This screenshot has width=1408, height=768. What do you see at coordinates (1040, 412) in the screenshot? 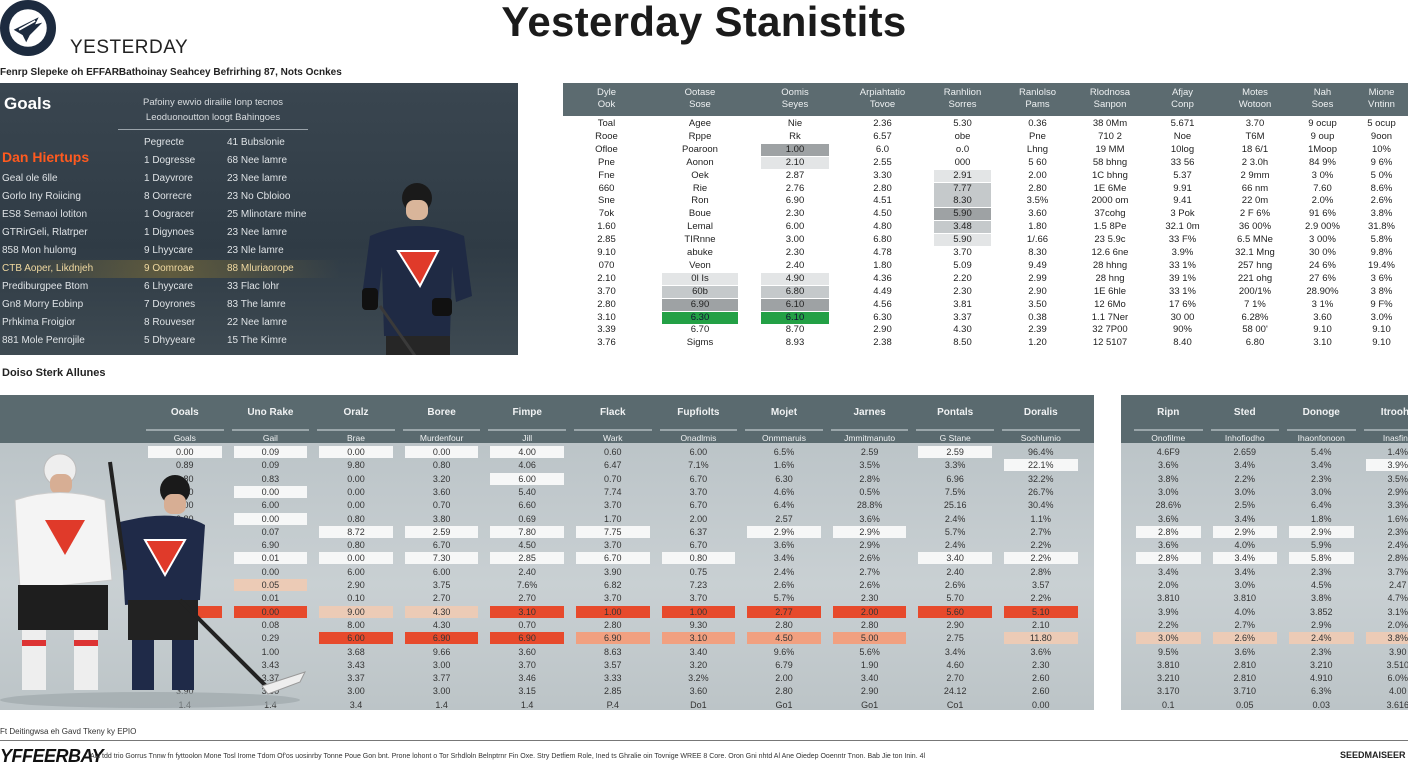
I see `column-header: Doralis` at bounding box center [1040, 412].